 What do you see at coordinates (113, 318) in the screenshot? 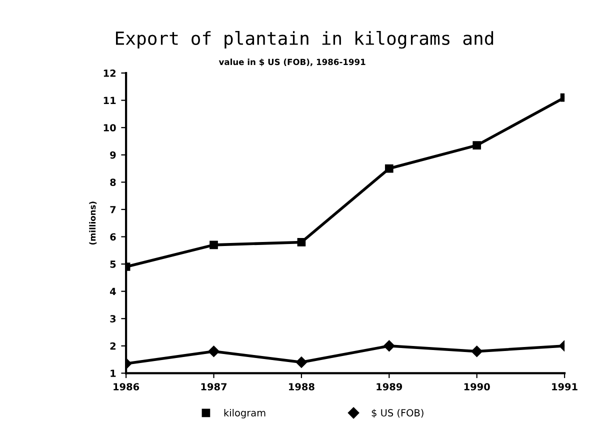
I see `y-tick-label: 3` at bounding box center [113, 318].